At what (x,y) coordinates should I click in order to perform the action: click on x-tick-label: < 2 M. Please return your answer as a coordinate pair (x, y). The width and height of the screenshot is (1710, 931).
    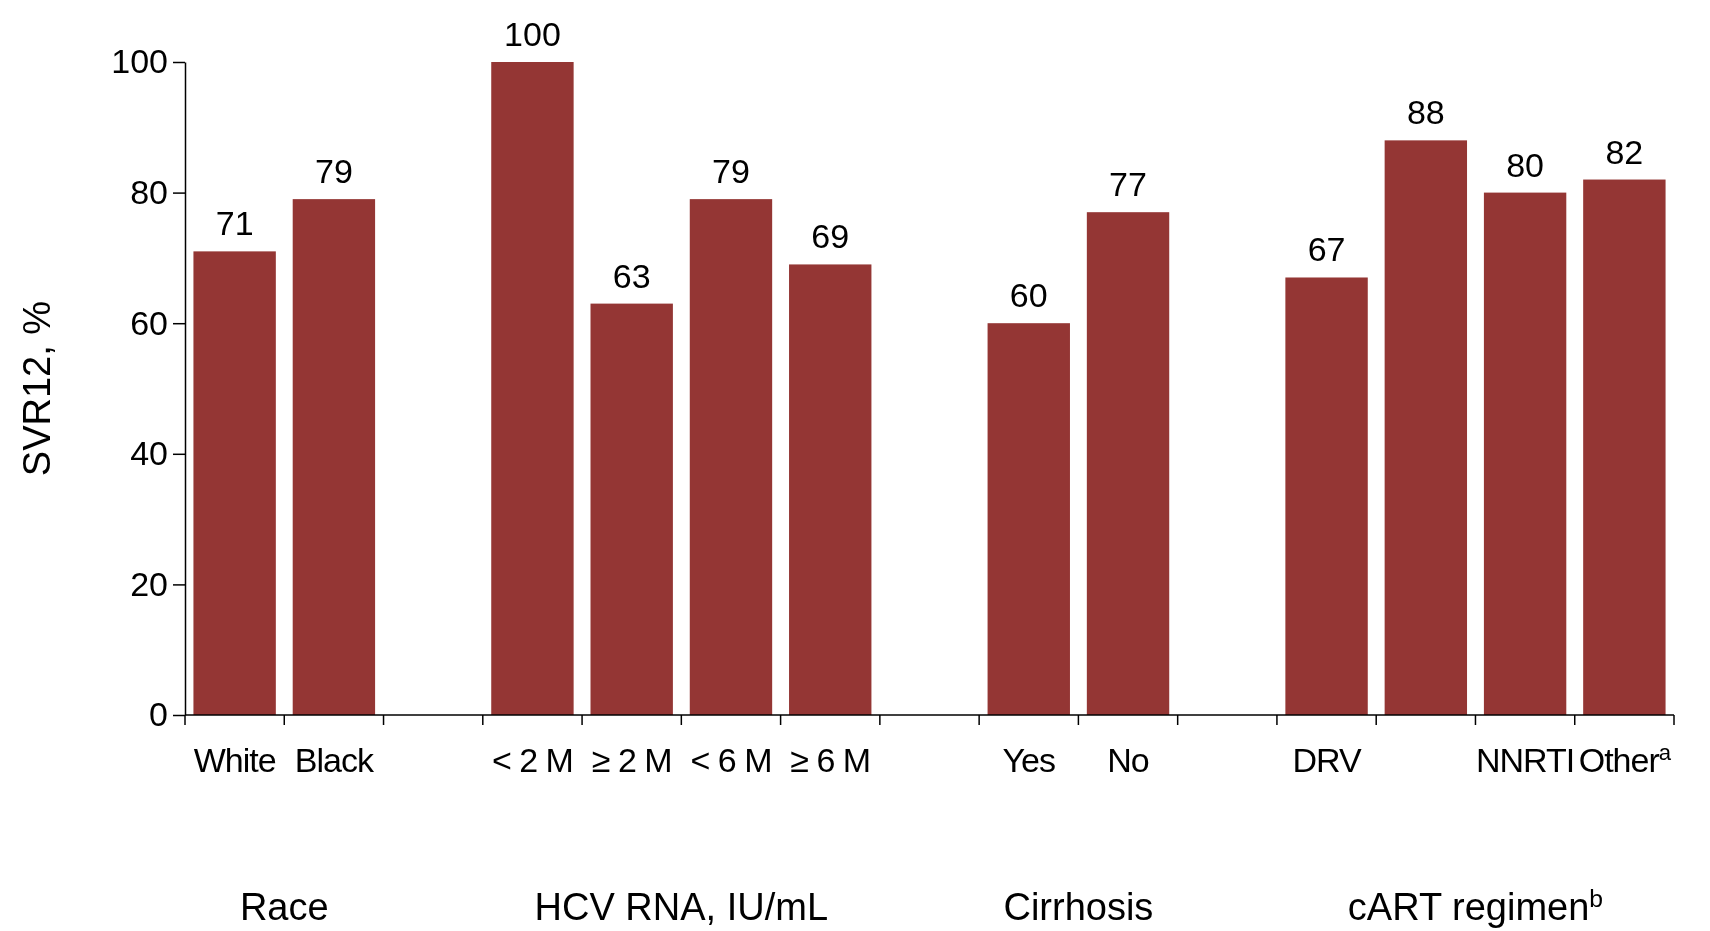
    Looking at the image, I should click on (532, 760).